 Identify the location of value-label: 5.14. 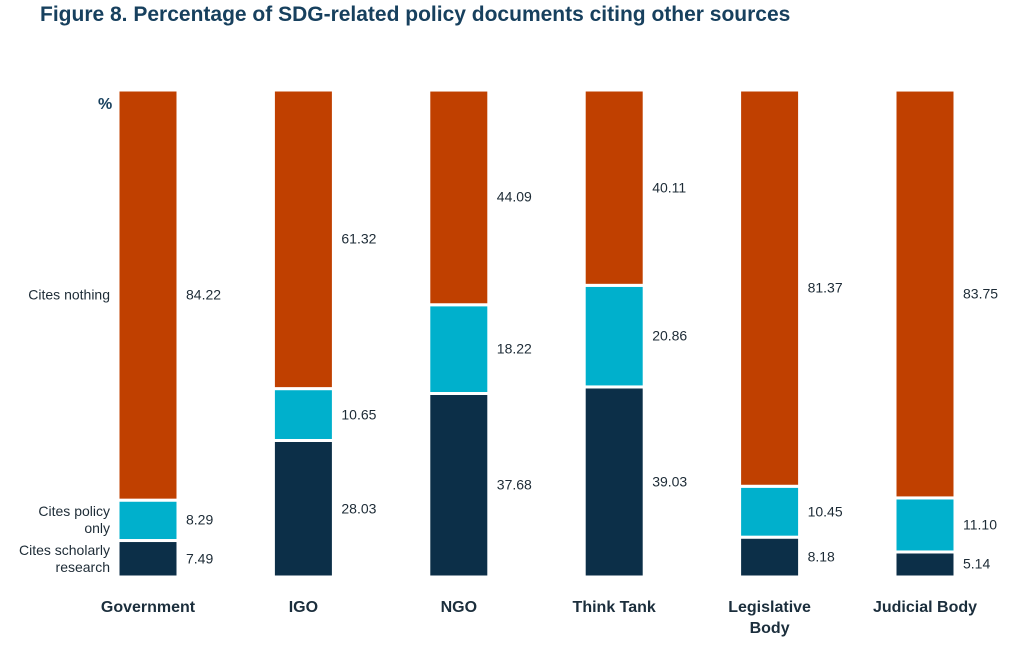
(977, 563).